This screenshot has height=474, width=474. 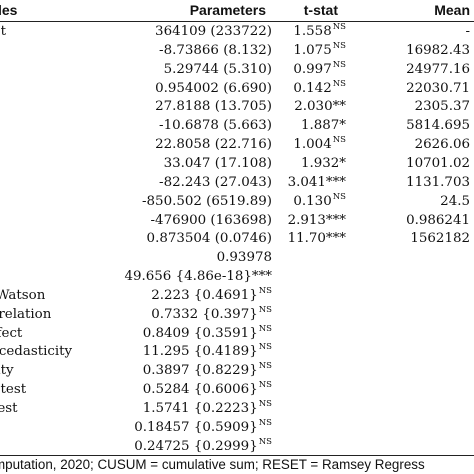 I want to click on row-label: scedasticity, so click(x=36, y=352).